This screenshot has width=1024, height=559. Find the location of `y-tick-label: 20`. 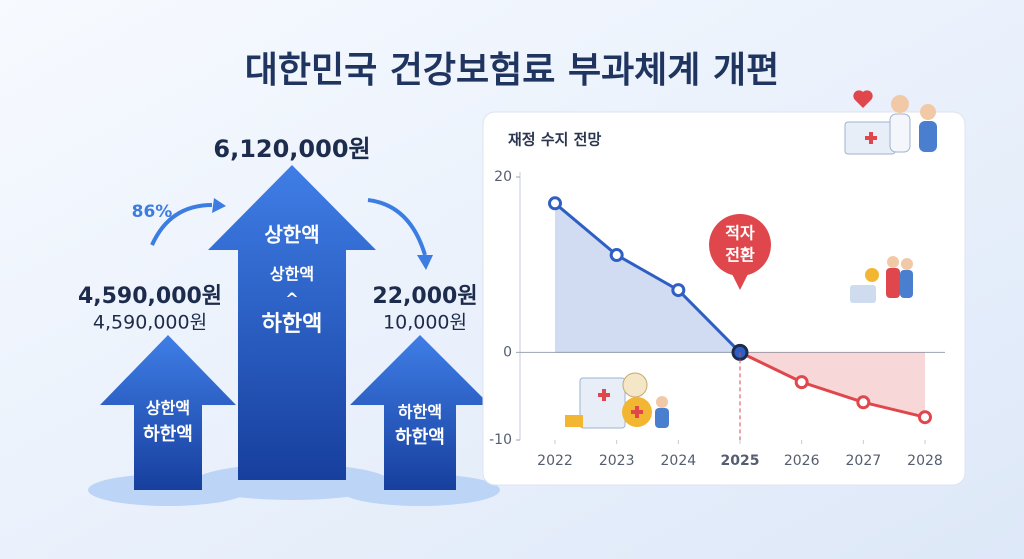

y-tick-label: 20 is located at coordinates (503, 177).